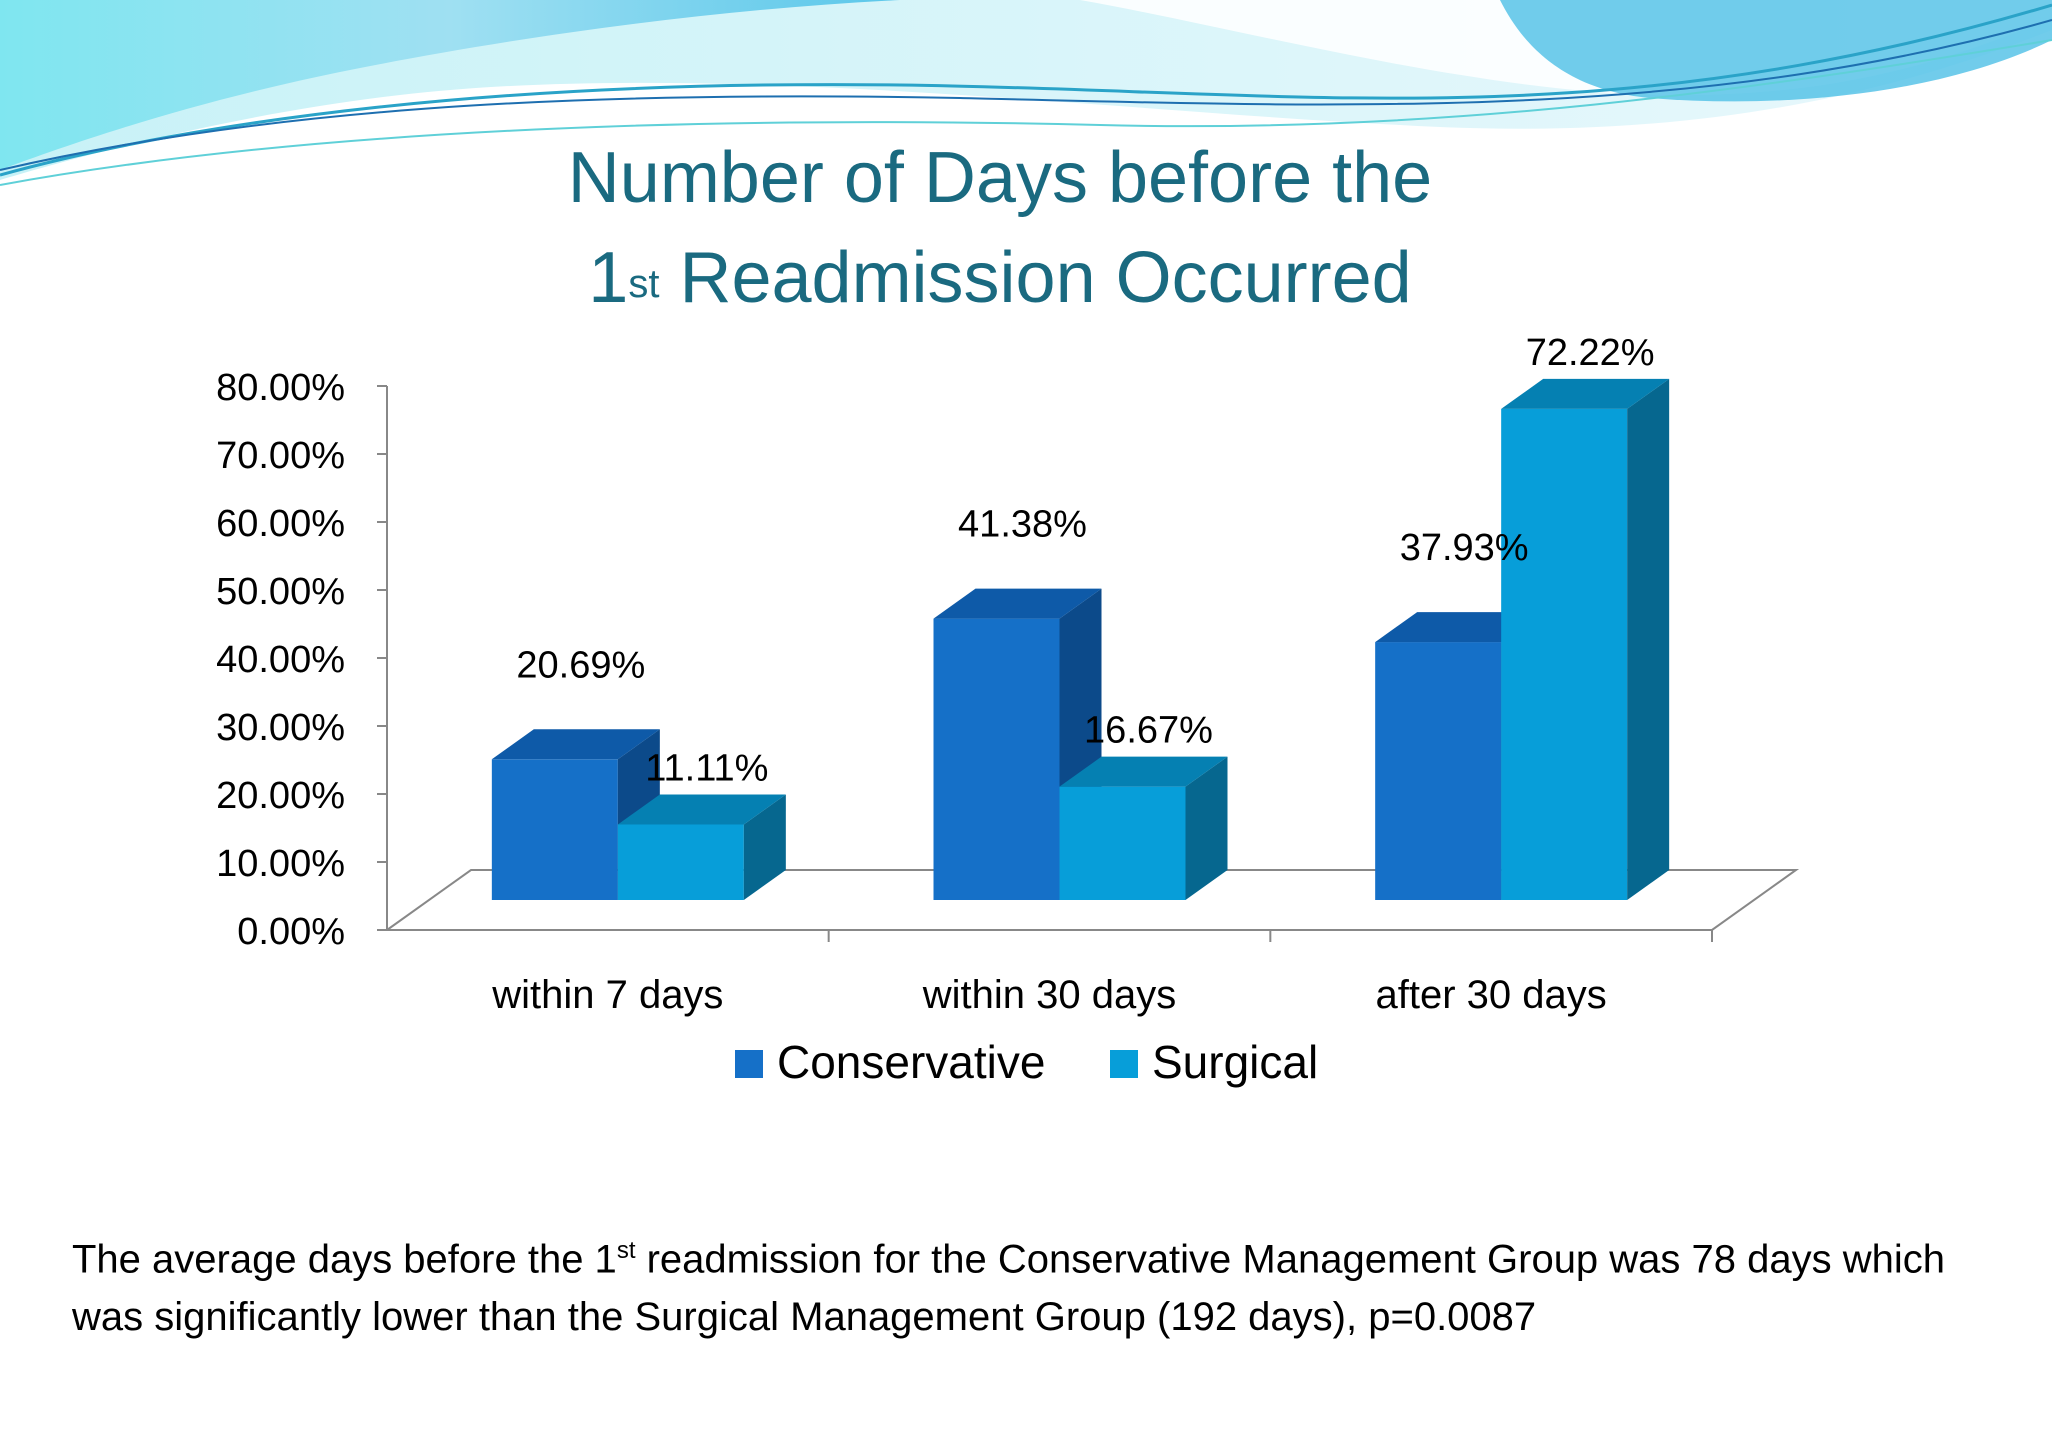  What do you see at coordinates (344, 1259) in the screenshot?
I see `caption-part-1: The average days before the 1` at bounding box center [344, 1259].